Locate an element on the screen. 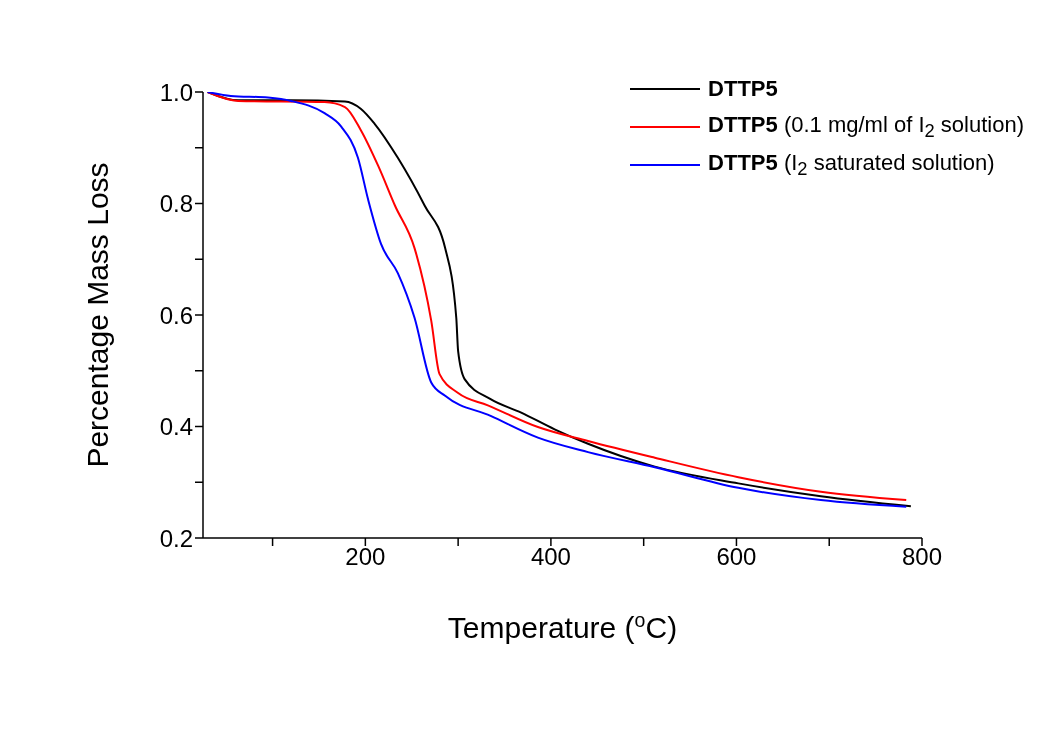 This screenshot has width=1046, height=736. legend-label: DTTP5 is located at coordinates (743, 88).